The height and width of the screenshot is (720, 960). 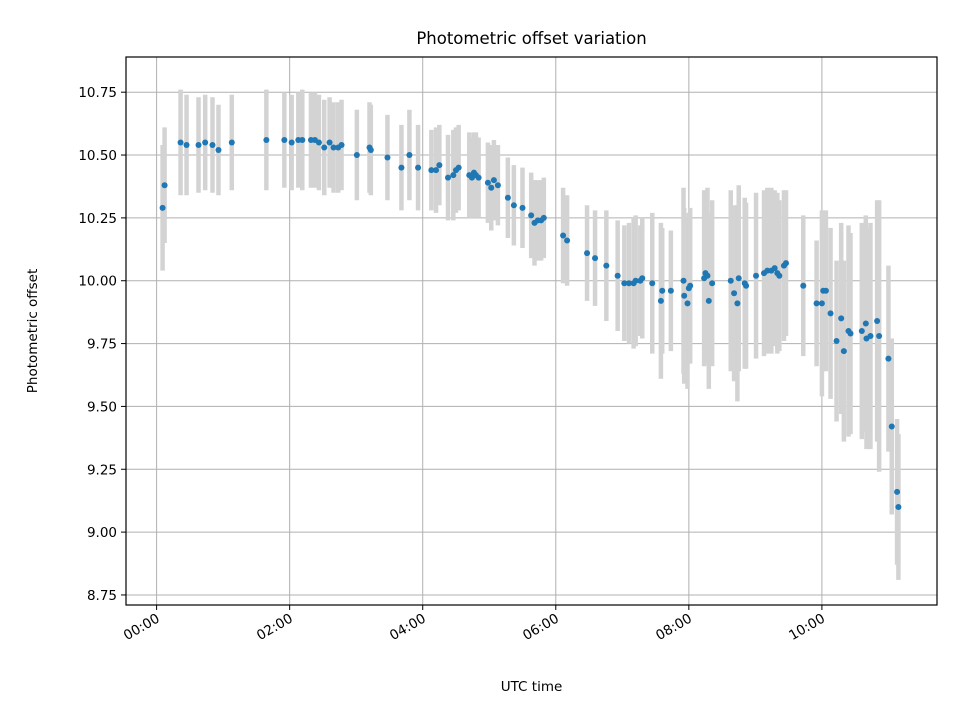 What do you see at coordinates (532, 687) in the screenshot?
I see `x-axis-label: UTC time` at bounding box center [532, 687].